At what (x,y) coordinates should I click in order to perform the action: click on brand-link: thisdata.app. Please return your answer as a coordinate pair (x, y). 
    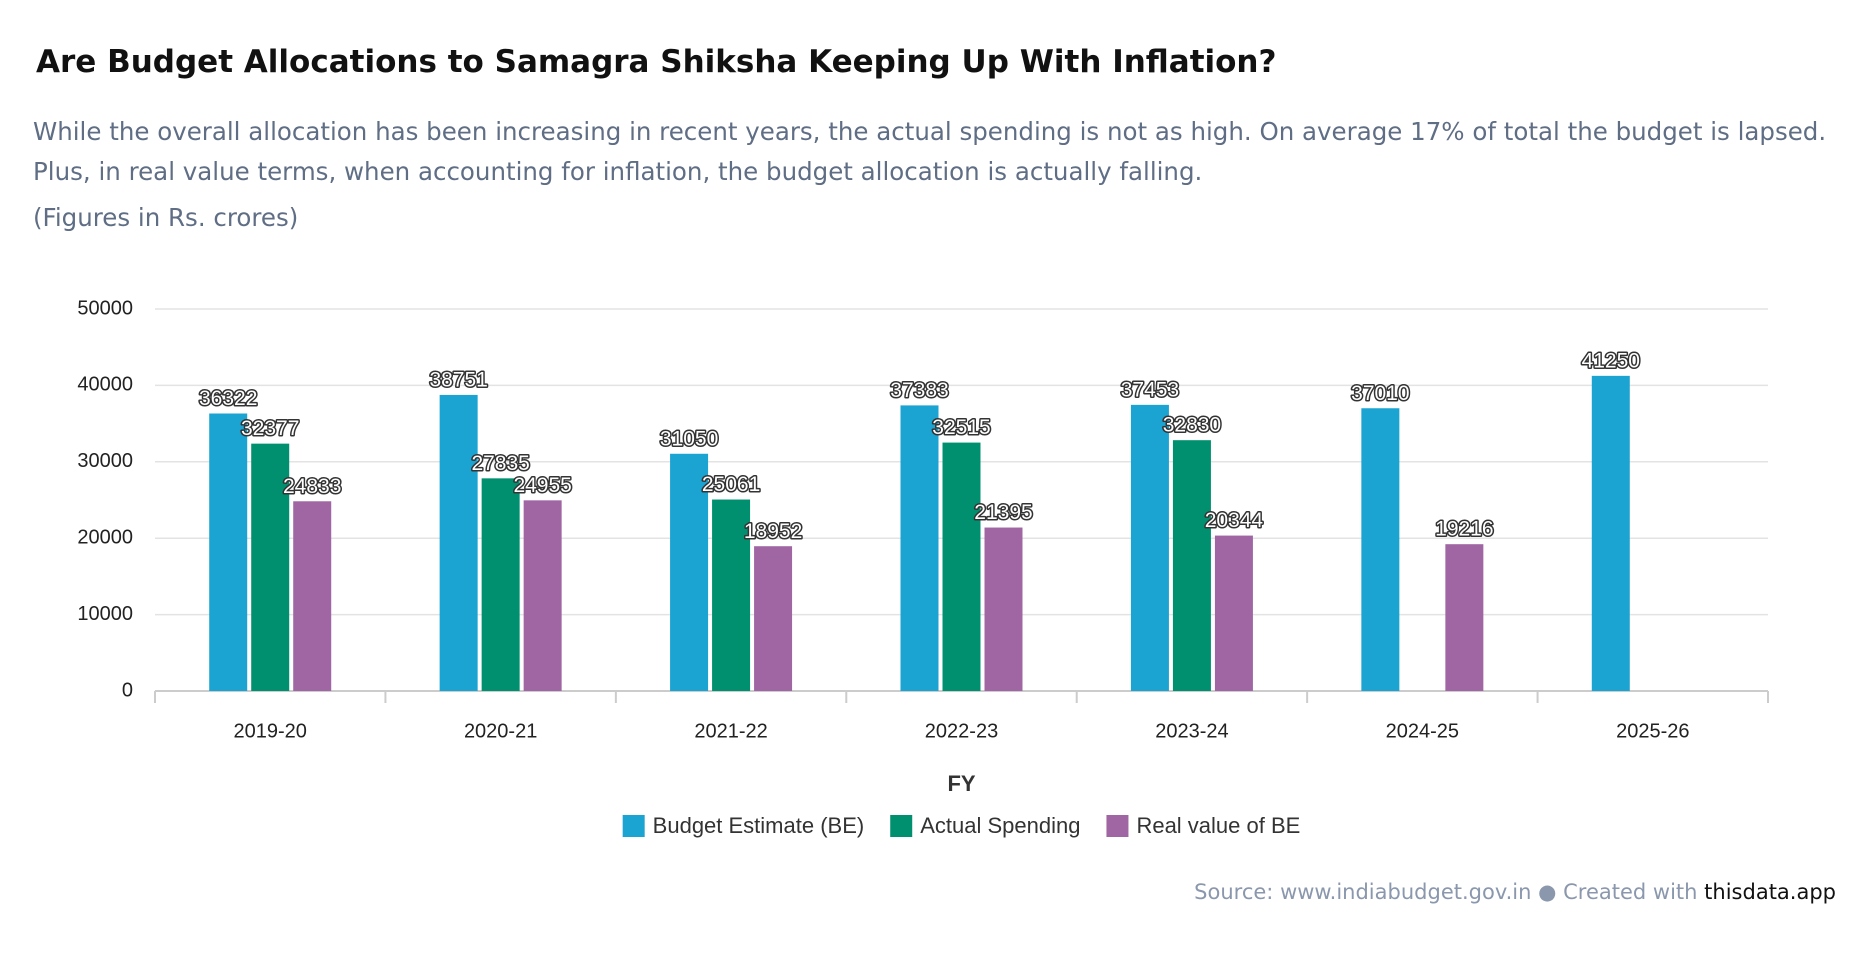
    Looking at the image, I should click on (1770, 892).